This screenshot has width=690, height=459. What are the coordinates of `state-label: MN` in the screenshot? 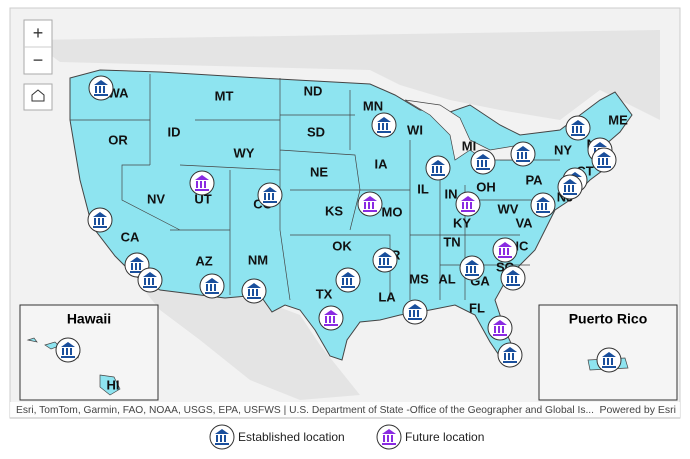 It's located at (373, 105).